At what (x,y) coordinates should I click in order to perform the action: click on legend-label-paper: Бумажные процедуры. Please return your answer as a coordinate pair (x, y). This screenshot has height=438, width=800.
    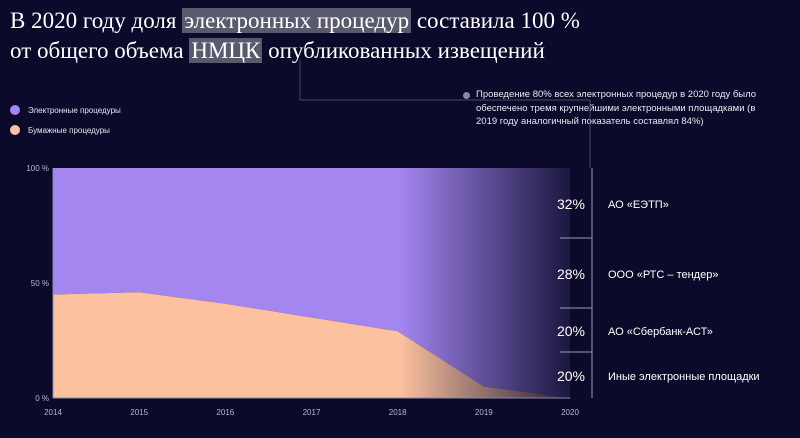
    Looking at the image, I should click on (69, 130).